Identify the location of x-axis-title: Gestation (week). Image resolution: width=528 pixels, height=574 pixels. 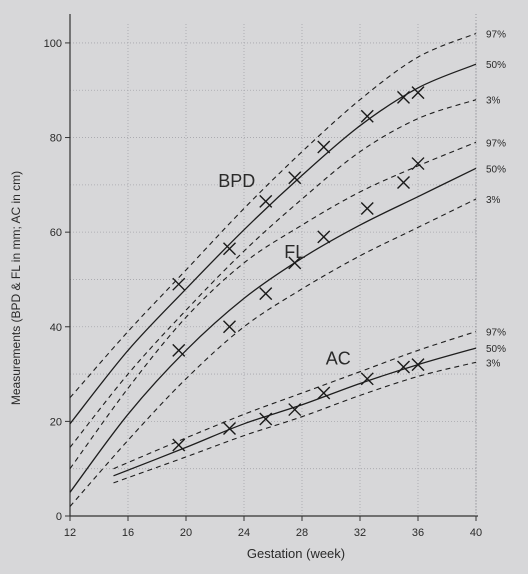
(296, 553).